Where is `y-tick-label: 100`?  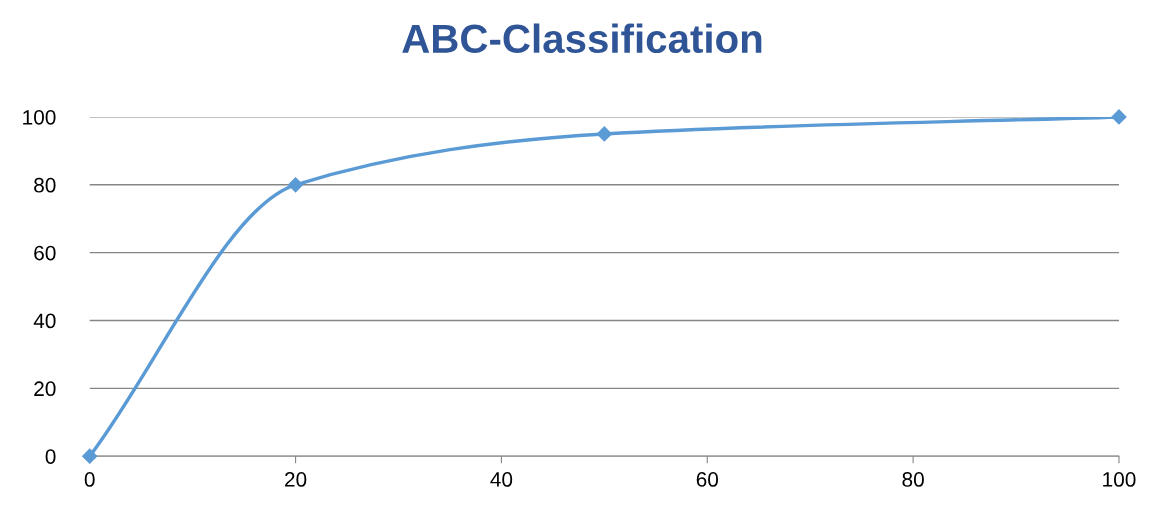
y-tick-label: 100 is located at coordinates (39, 117).